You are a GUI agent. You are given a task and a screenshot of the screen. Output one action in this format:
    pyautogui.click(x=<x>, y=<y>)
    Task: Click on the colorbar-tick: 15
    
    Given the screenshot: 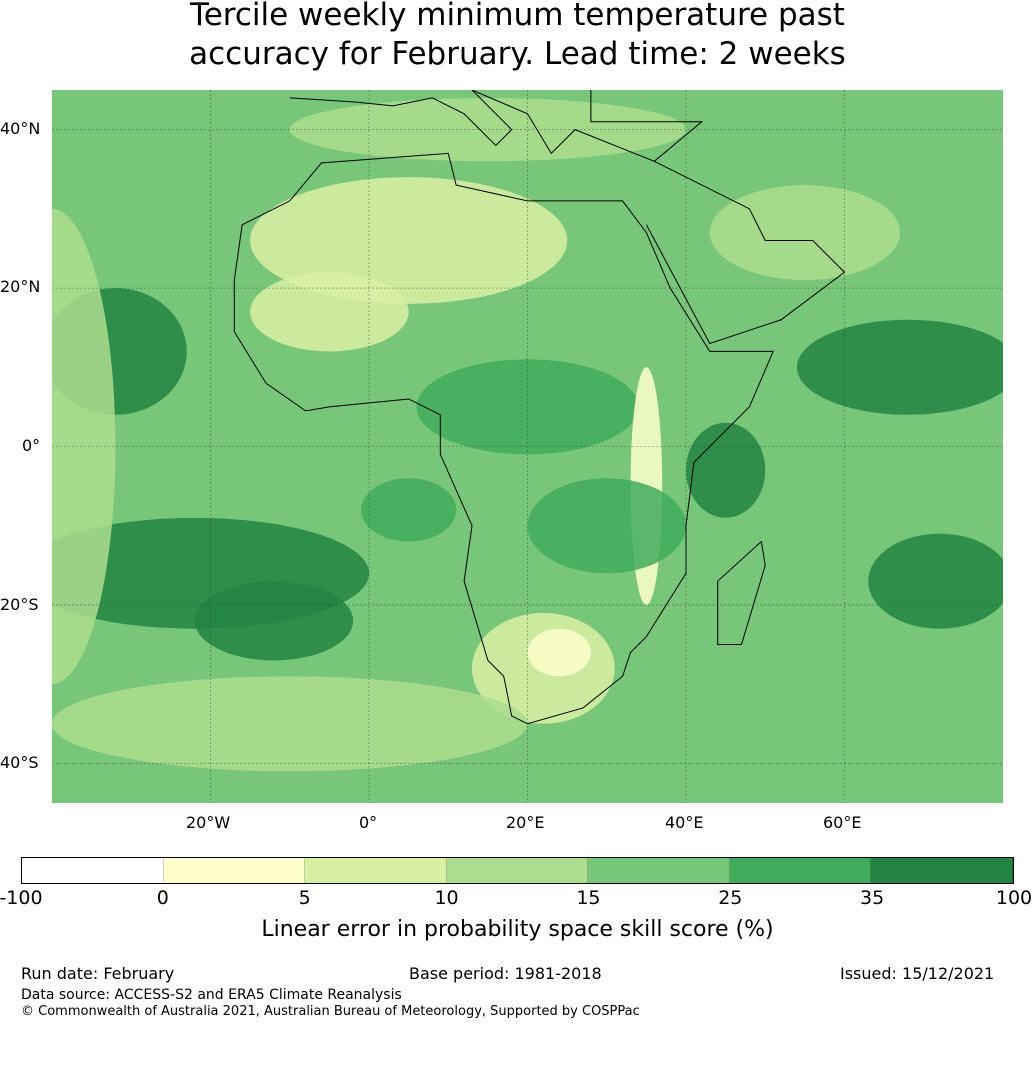 What is the action you would take?
    pyautogui.click(x=588, y=898)
    